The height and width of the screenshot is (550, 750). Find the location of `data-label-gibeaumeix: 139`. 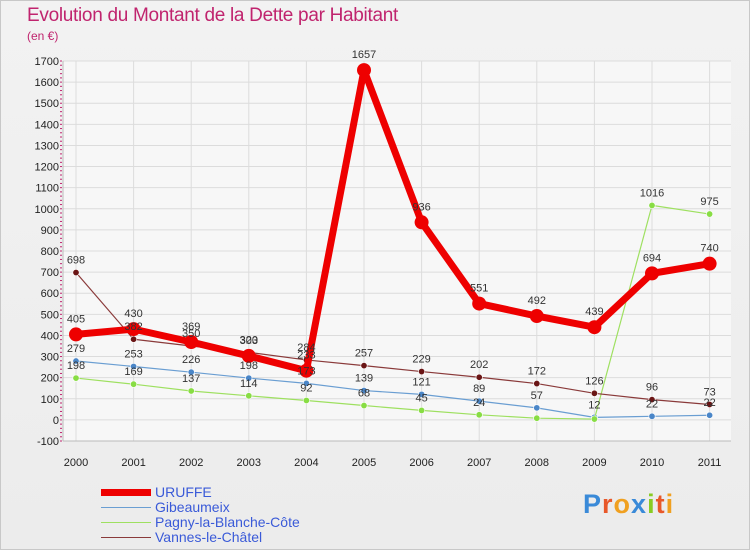

data-label-gibeaumeix: 139 is located at coordinates (364, 379).